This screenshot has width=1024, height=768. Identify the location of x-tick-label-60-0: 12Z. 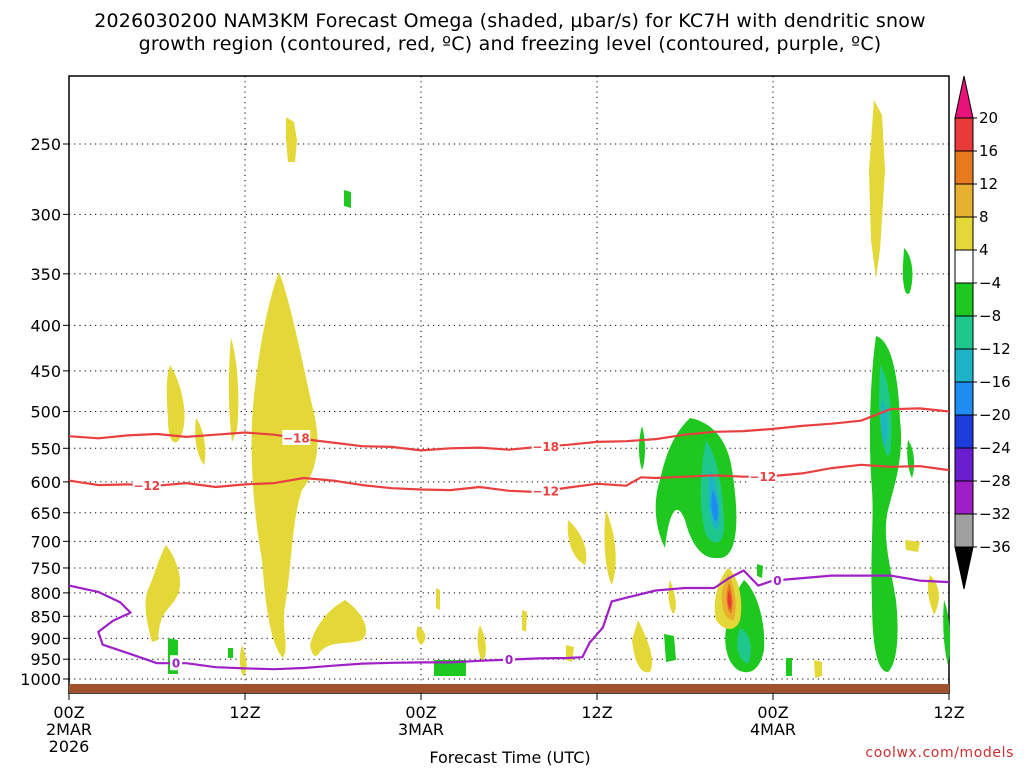
(948, 712).